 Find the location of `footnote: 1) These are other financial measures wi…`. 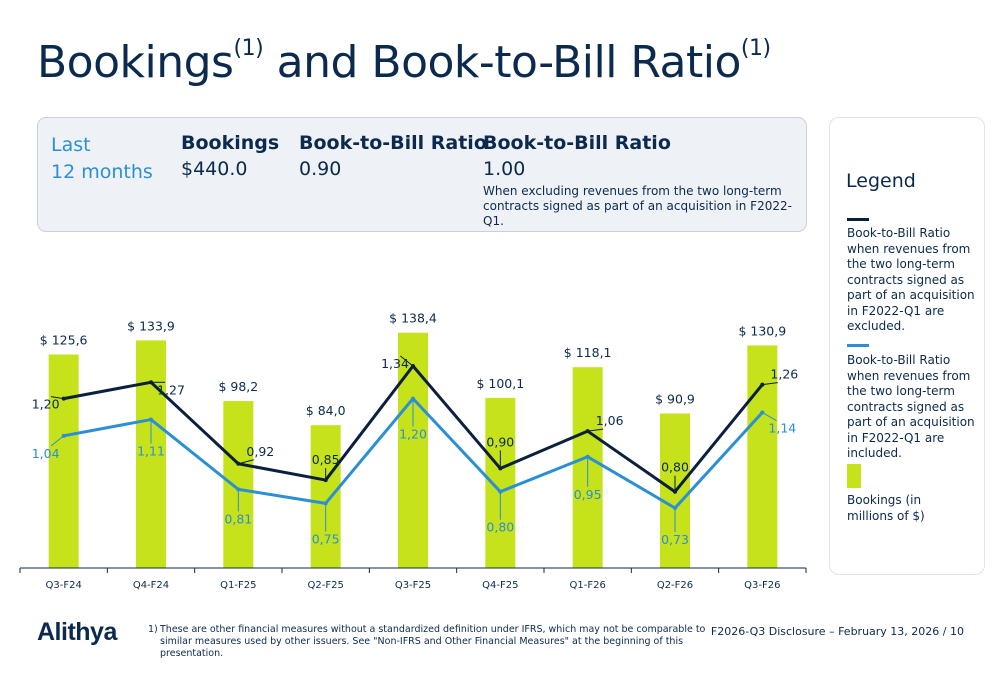

footnote: 1) These are other financial measures wi… is located at coordinates (428, 642).